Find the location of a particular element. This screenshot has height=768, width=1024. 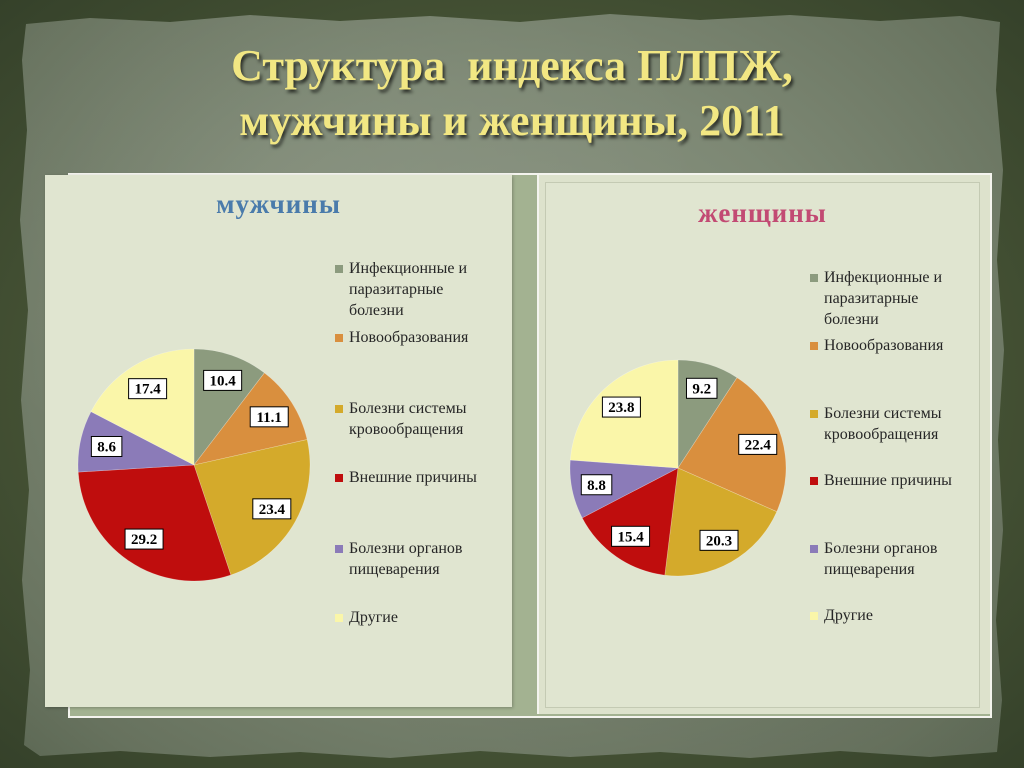

data-label-text: 23.4 is located at coordinates (272, 510).